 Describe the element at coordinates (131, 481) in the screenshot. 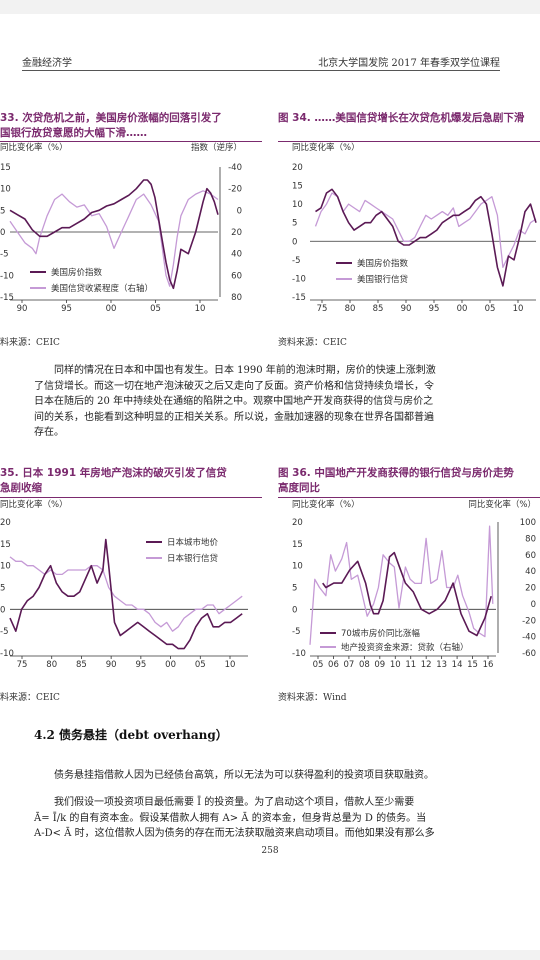

I see `figure-35-title: 35. 日本 1991 年房地产泡沫的破灭引发了信贷 急剧收缩` at that location.